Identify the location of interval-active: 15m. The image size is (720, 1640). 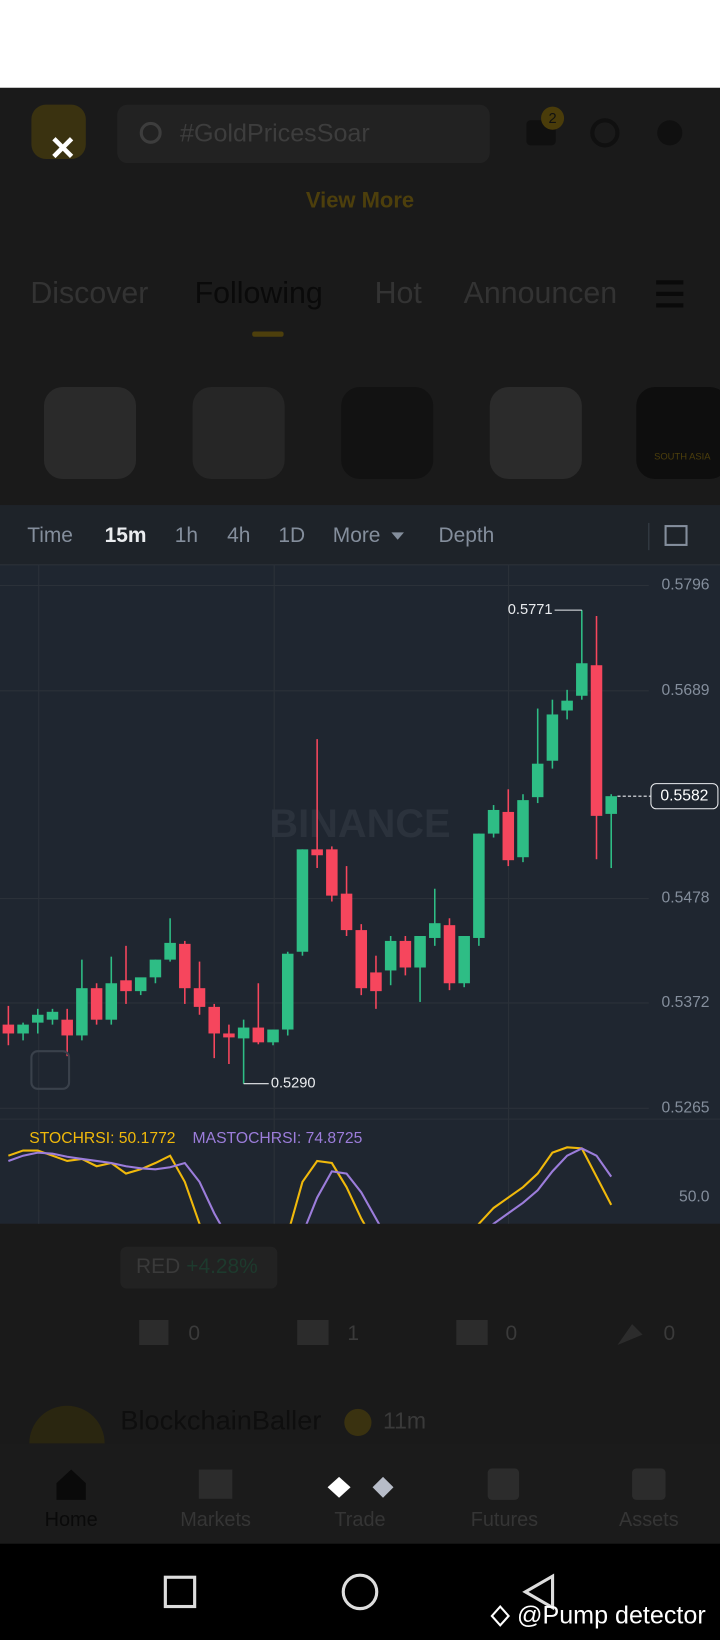
(126, 535).